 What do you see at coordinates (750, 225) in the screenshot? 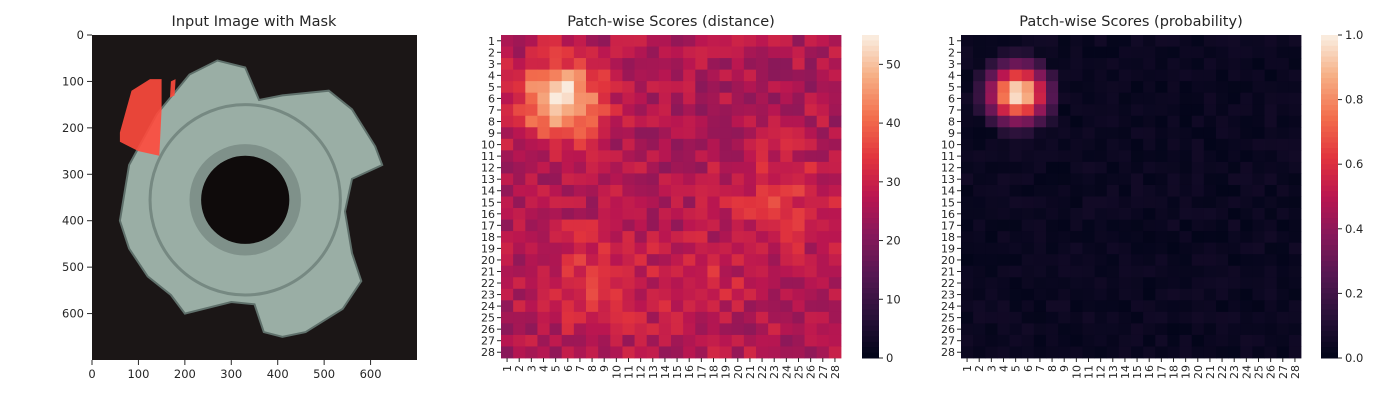
I see `heatmap-cell-r17-c21` at bounding box center [750, 225].